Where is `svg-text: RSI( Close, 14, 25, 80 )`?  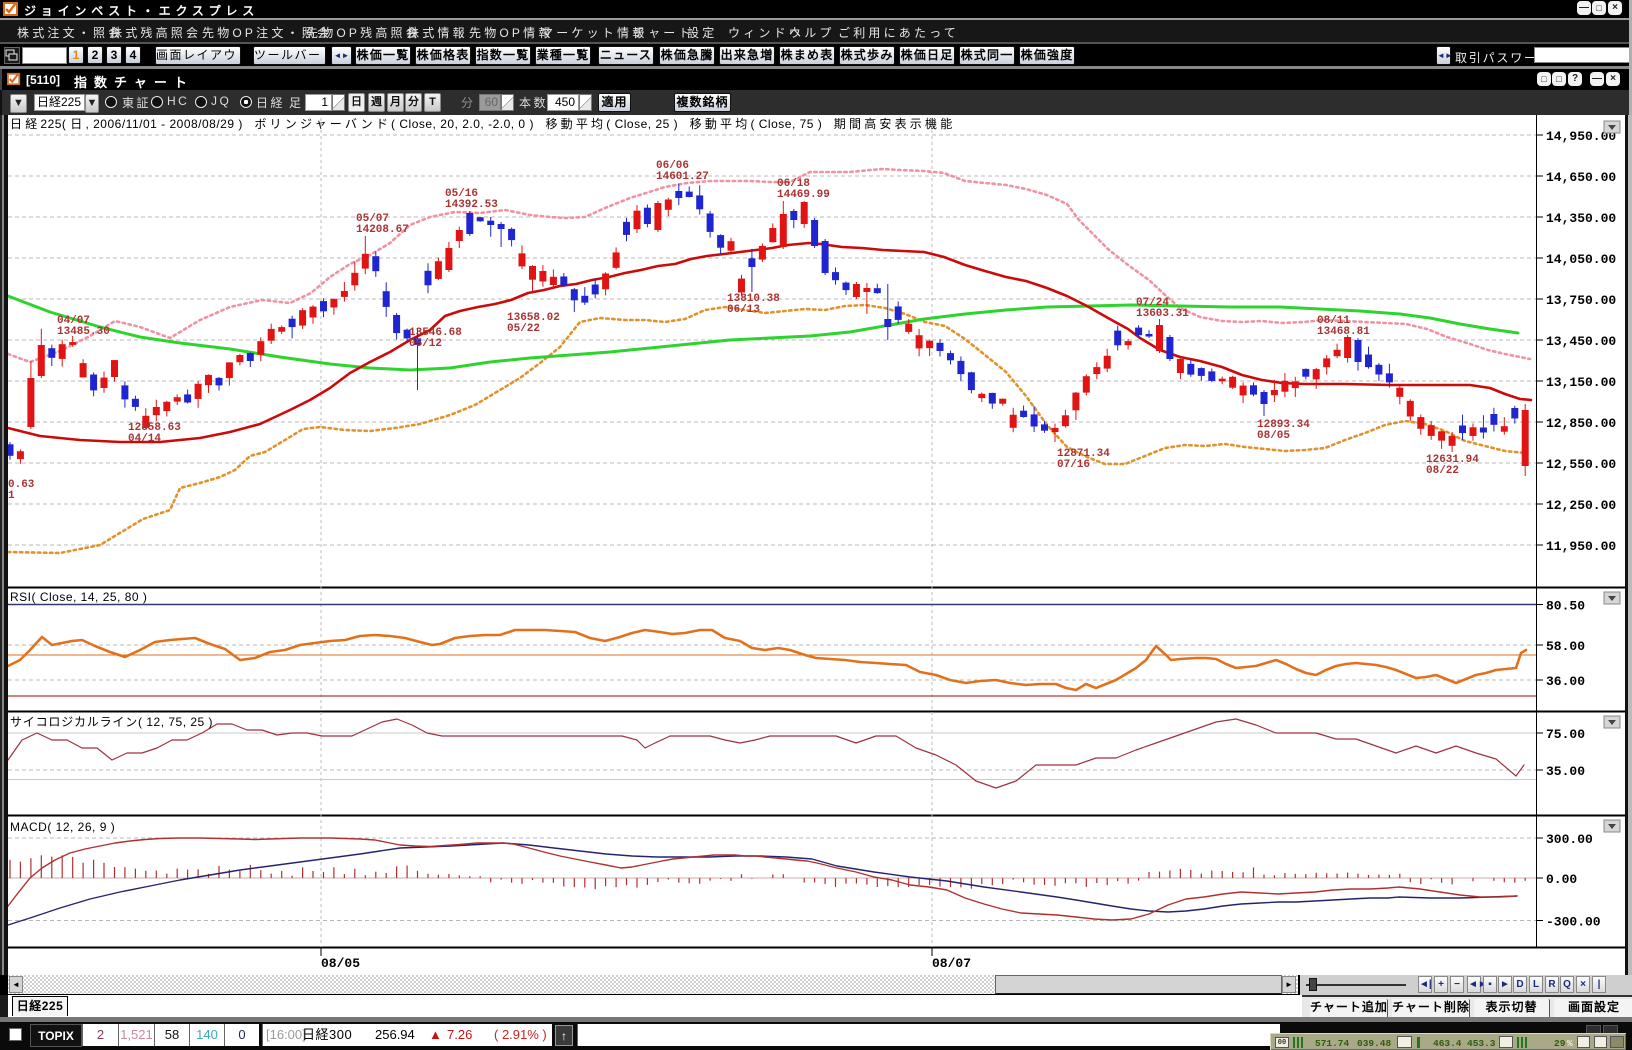 svg-text: RSI( Close, 14, 25, 80 ) is located at coordinates (78, 597).